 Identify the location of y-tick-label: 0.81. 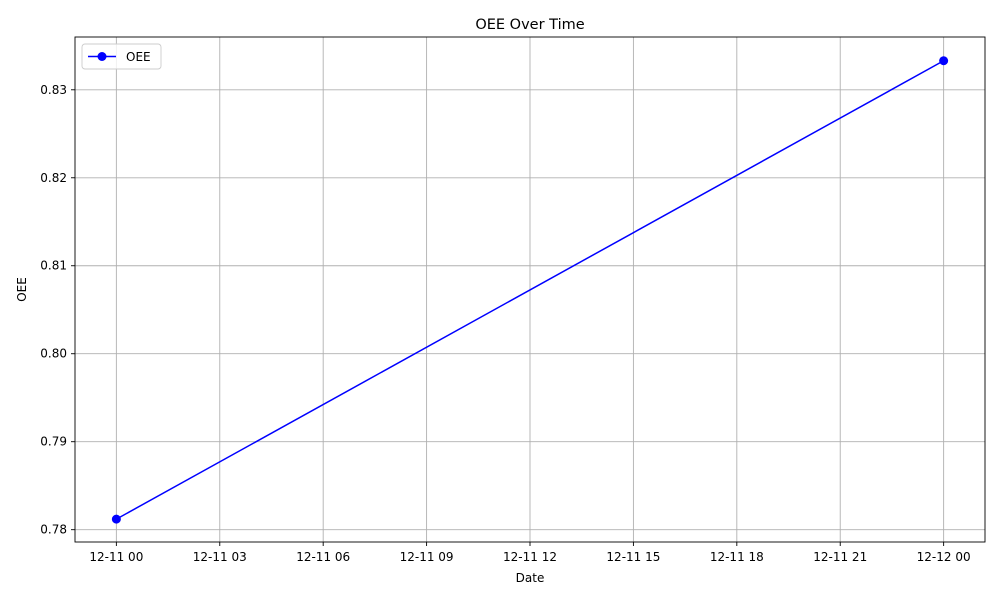
(53, 266).